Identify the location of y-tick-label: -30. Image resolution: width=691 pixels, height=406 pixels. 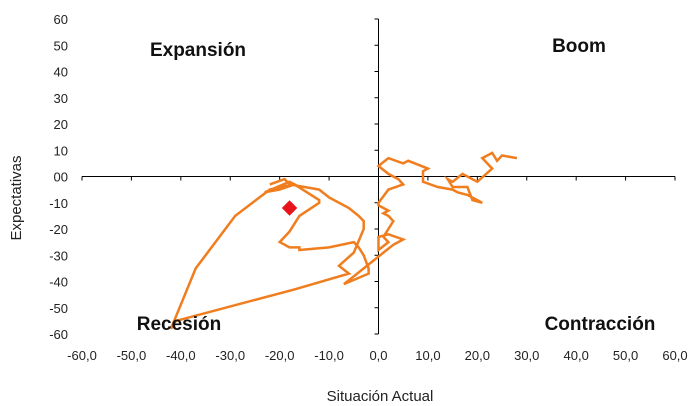
(58, 255).